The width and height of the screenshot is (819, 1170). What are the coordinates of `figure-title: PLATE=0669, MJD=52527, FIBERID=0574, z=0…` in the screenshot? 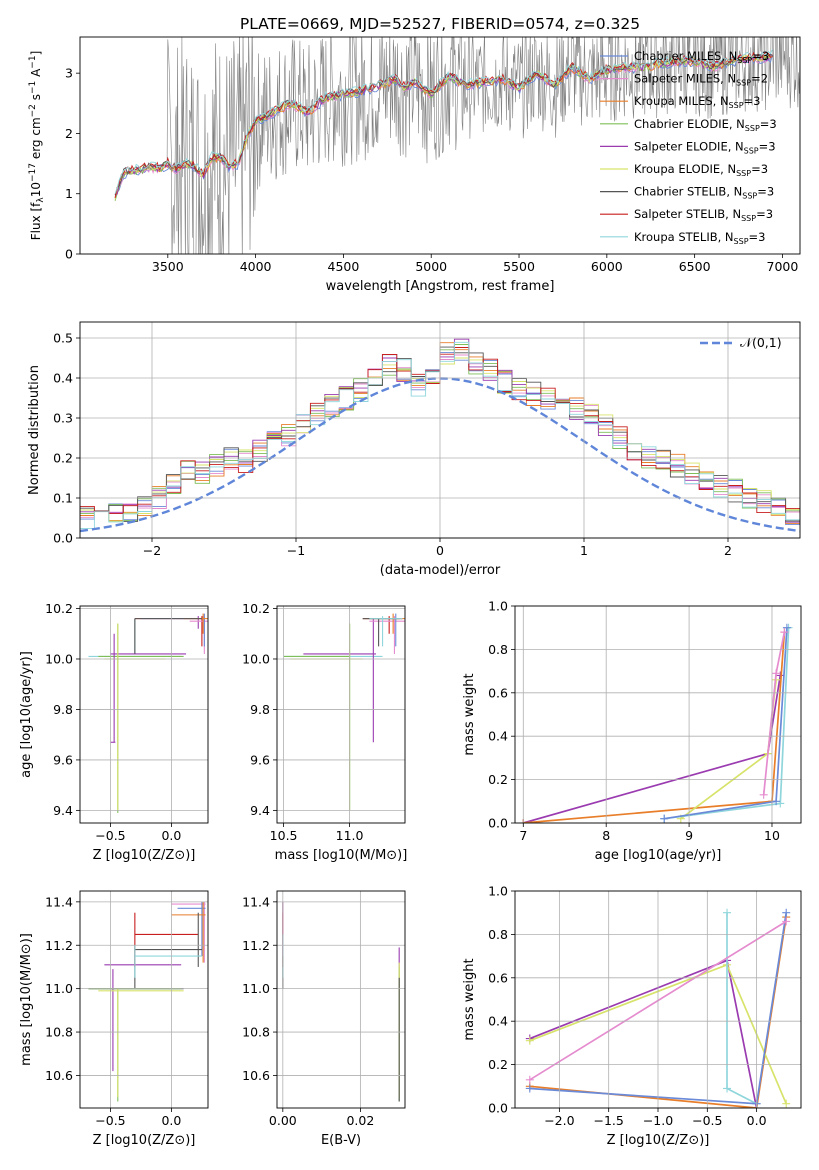 It's located at (440, 24).